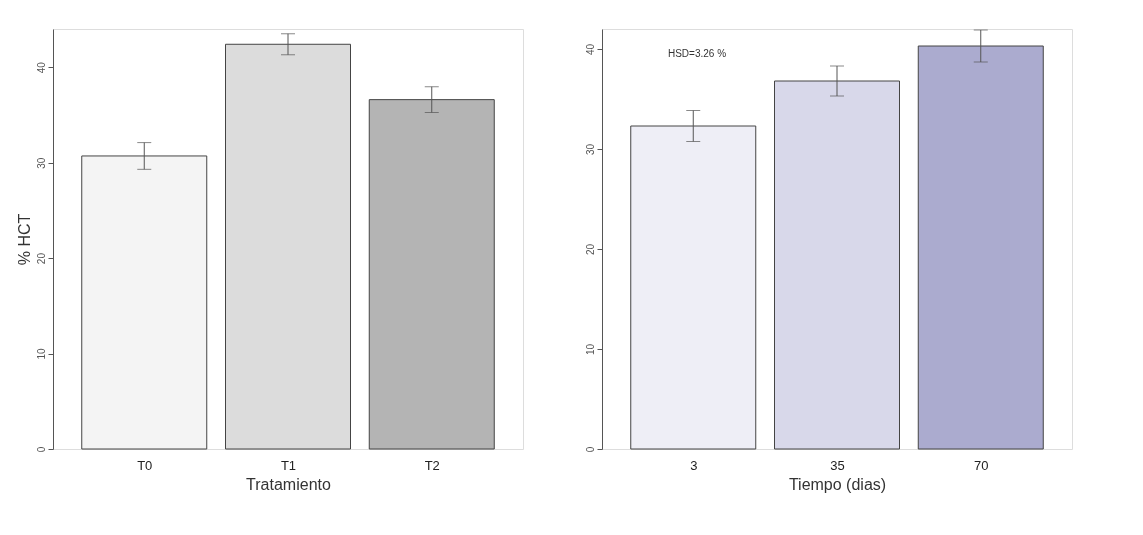 This screenshot has height=535, width=1143. What do you see at coordinates (697, 53) in the screenshot?
I see `annotation: HSD=3.26 %` at bounding box center [697, 53].